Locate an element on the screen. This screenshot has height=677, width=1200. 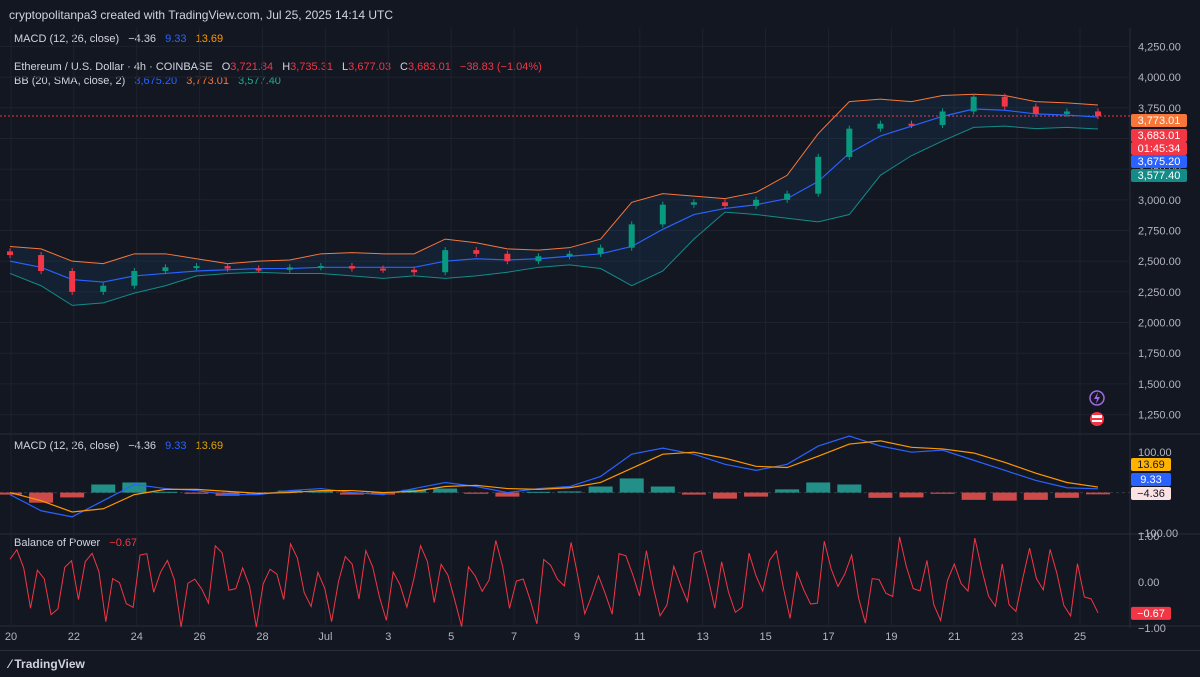
macd-axis-tick: −100.00 is located at coordinates (1158, 534).